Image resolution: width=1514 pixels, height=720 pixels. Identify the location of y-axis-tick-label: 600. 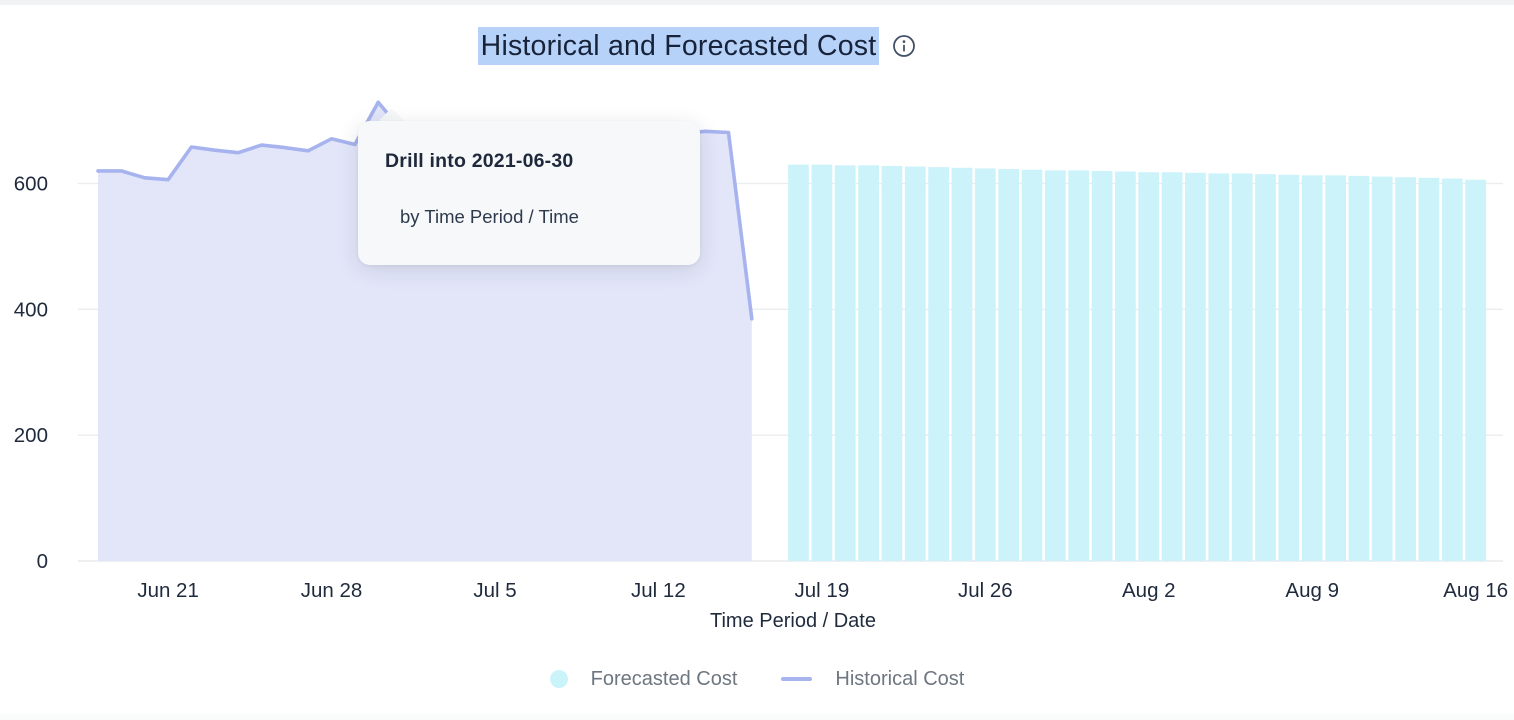
(31, 184).